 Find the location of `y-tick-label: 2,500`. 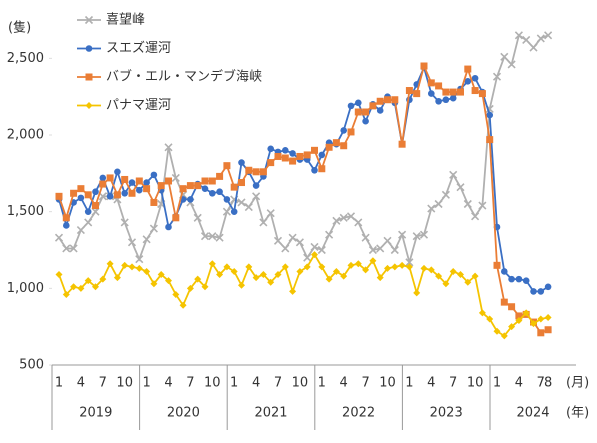

y-tick-label: 2,500 is located at coordinates (25, 58).